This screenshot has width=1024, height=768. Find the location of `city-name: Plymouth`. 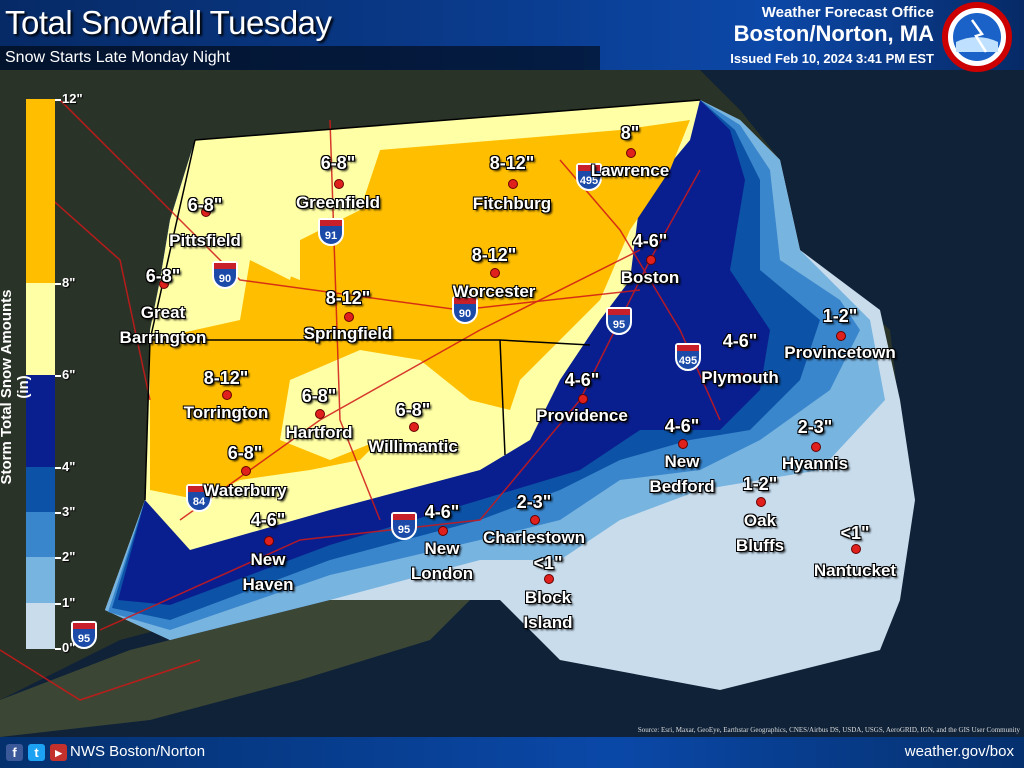

city-name: Plymouth is located at coordinates (740, 377).